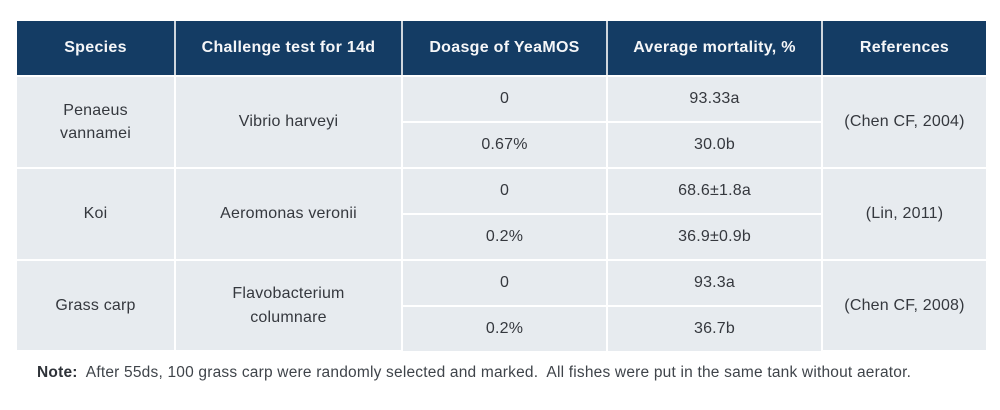 The image size is (1000, 410). Describe the element at coordinates (903, 305) in the screenshot. I see `cell-reference: (Chen CF, 2008)` at that location.